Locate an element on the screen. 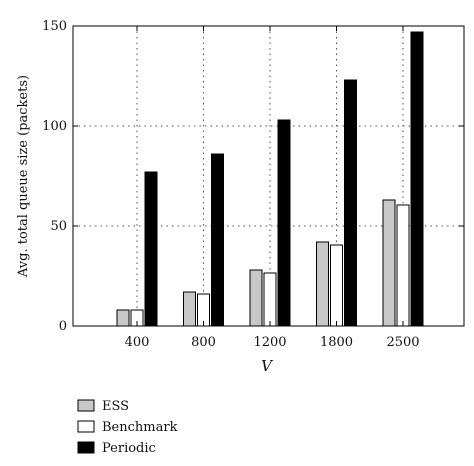 The width and height of the screenshot is (474, 466). x-tick-label: 1800 is located at coordinates (336, 342).